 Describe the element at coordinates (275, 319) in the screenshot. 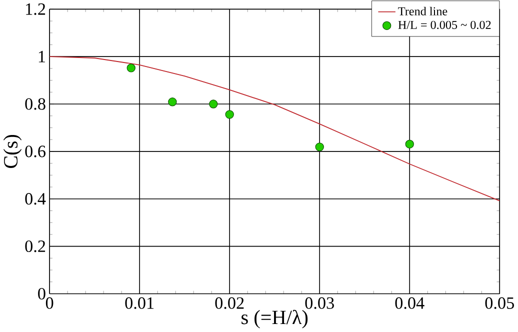

I see `x-axis-title: s (=H/λ)` at that location.